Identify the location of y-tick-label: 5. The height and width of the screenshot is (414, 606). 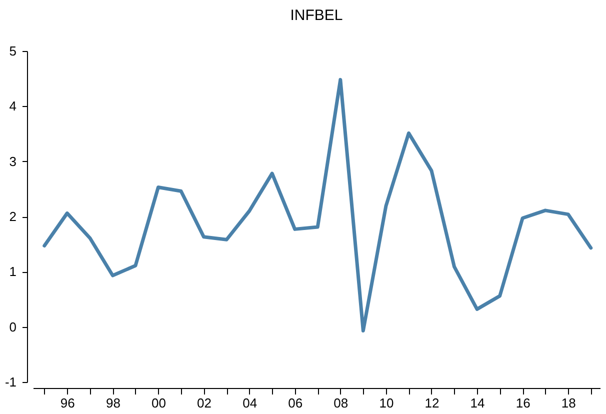
(12, 51).